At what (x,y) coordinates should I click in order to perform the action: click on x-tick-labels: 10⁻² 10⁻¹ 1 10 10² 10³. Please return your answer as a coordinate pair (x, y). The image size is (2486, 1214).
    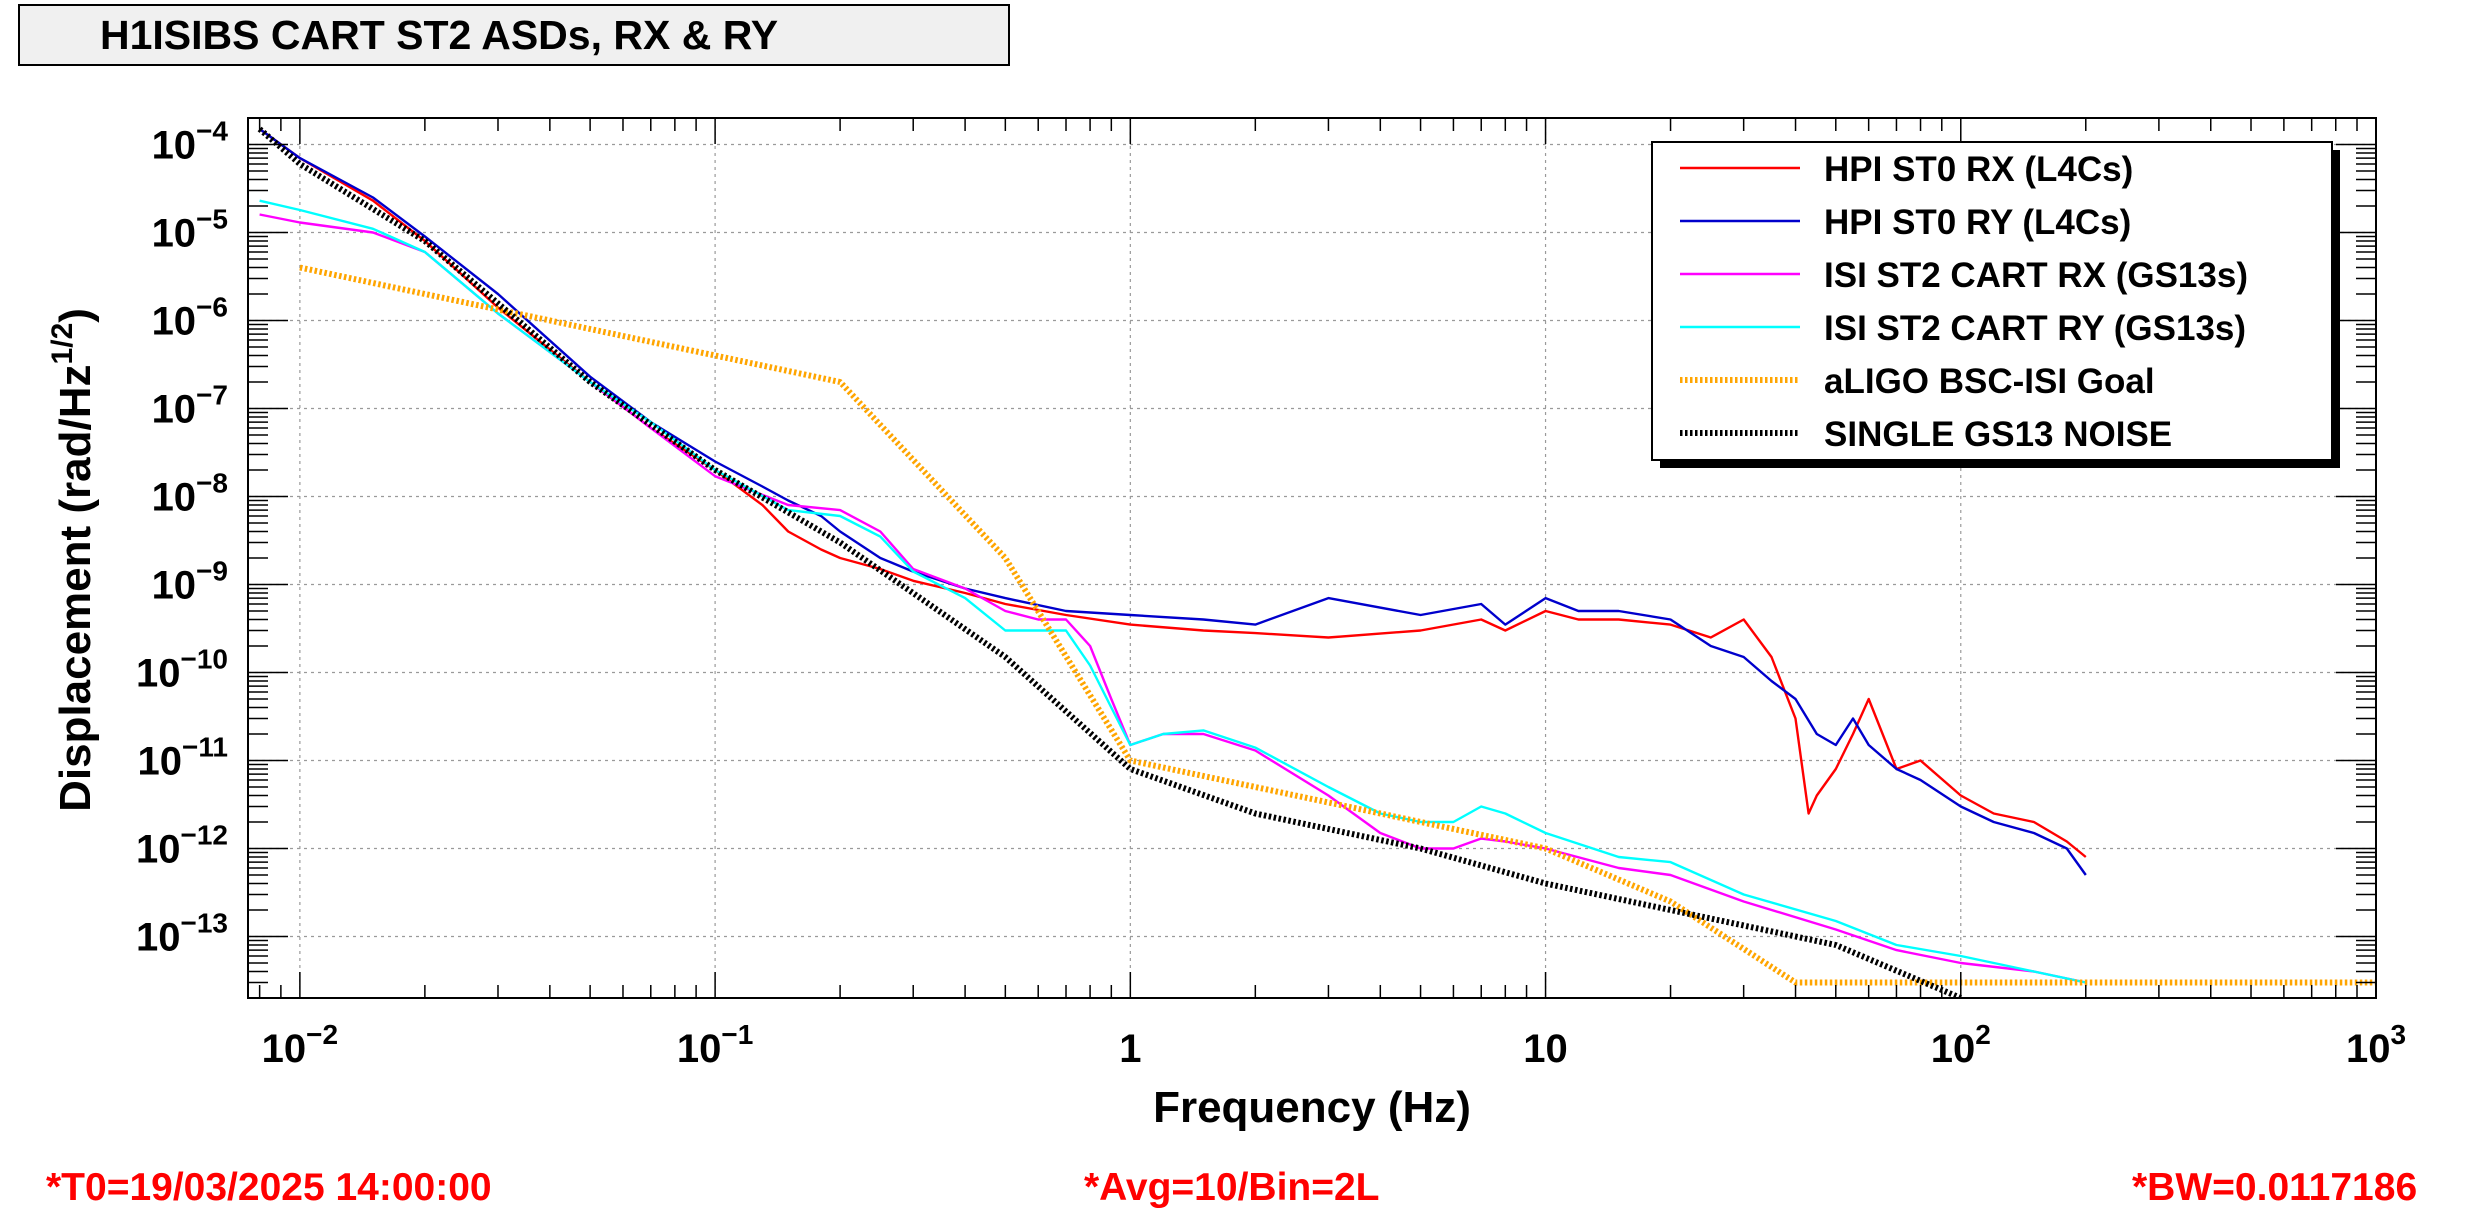
    Looking at the image, I should click on (1334, 1045).